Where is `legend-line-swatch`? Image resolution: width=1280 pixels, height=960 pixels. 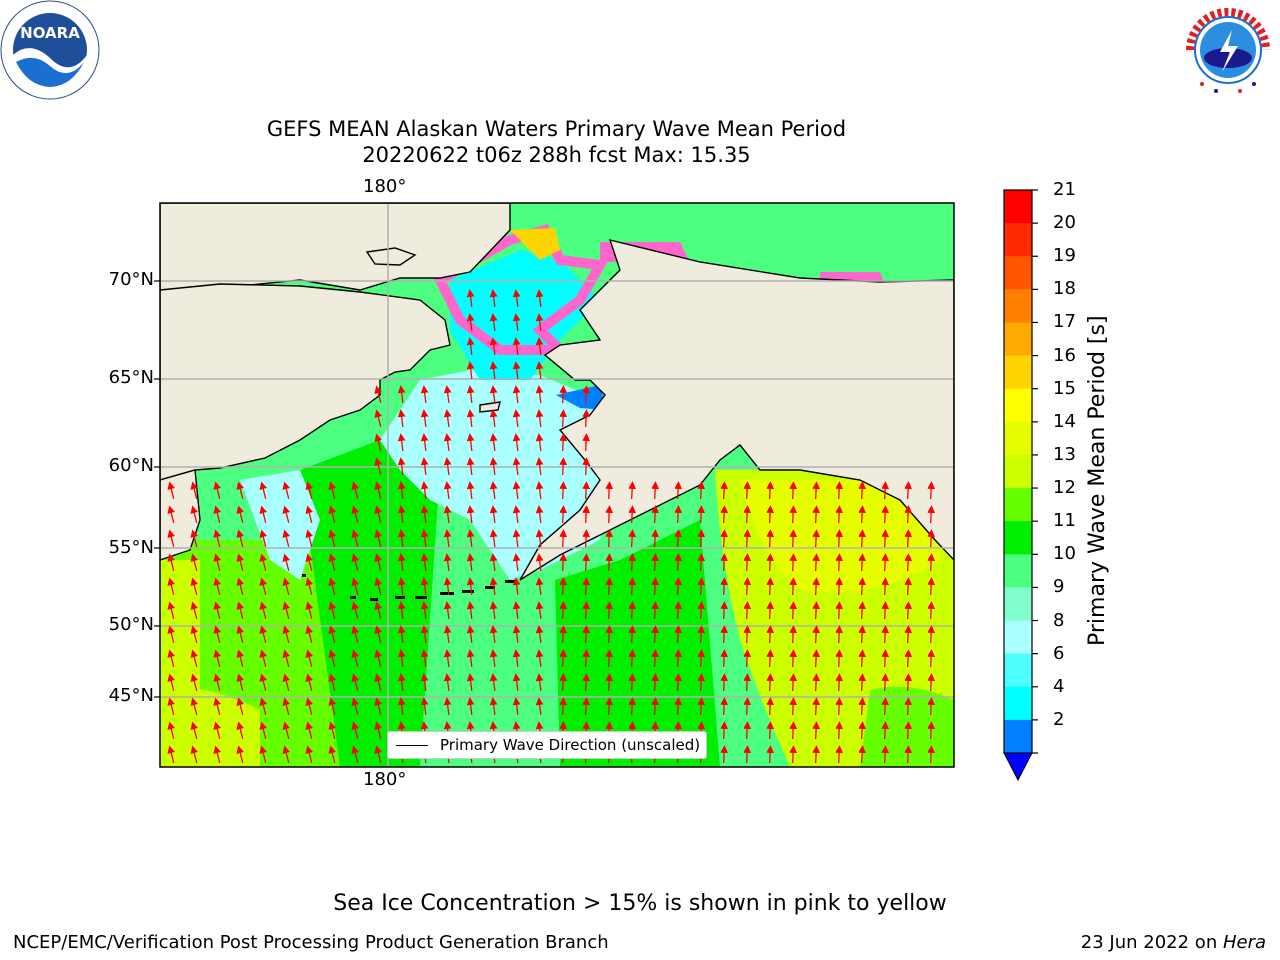
legend-line-swatch is located at coordinates (412, 745).